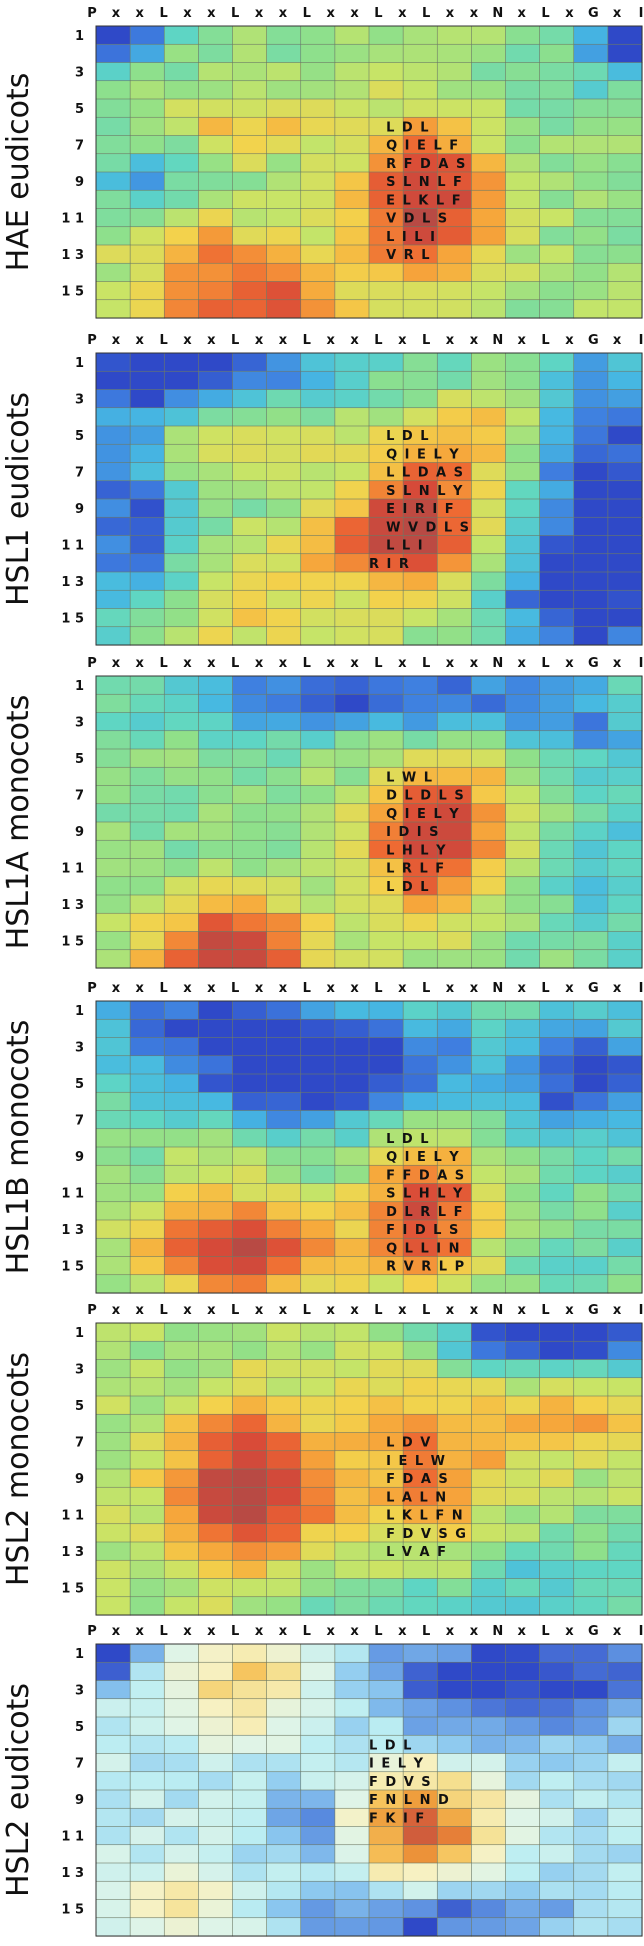  Describe the element at coordinates (79, 109) in the screenshot. I see `row-tick-label: 5` at that location.